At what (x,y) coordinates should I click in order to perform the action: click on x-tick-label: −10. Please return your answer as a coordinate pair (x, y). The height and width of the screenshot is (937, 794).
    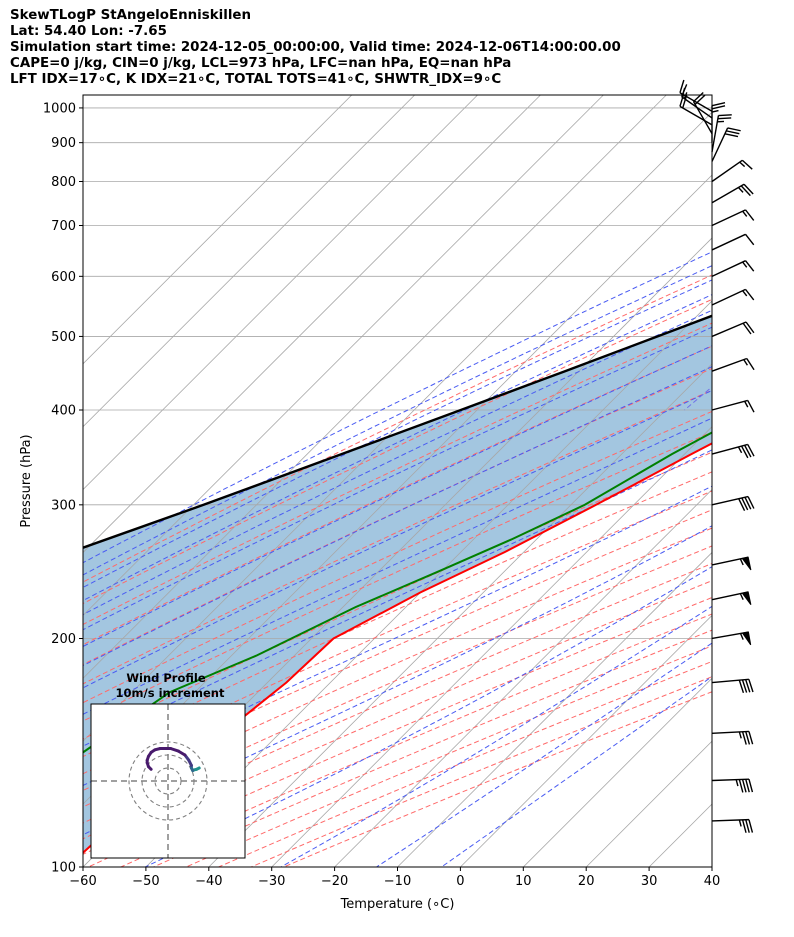
    Looking at the image, I should click on (397, 881).